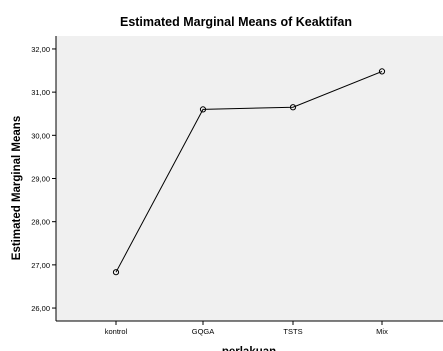 The width and height of the screenshot is (443, 351). Describe the element at coordinates (40, 265) in the screenshot. I see `y-tick-label: 27,00` at that location.